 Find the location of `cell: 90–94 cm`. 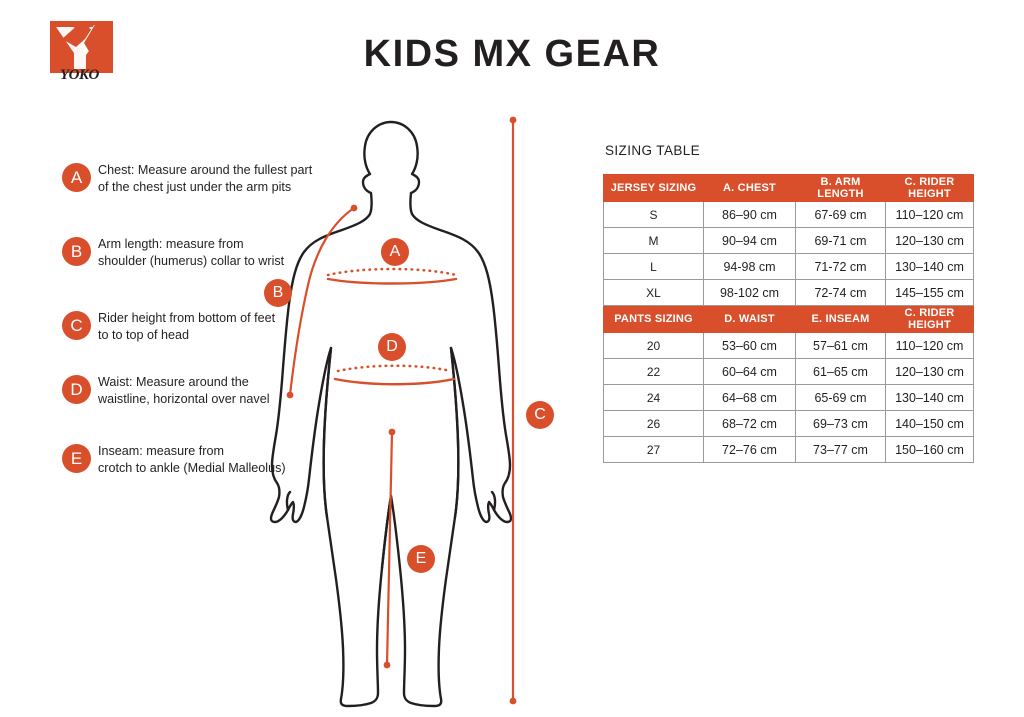

cell: 90–94 cm is located at coordinates (749, 240).